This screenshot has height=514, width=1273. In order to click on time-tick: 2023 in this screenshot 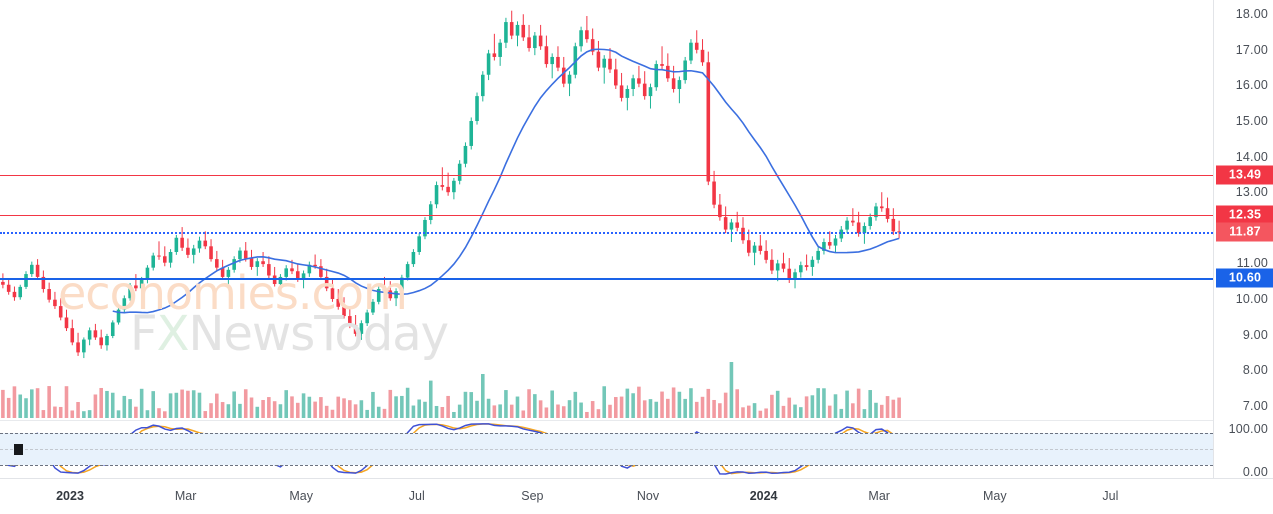, I will do `click(70, 496)`.